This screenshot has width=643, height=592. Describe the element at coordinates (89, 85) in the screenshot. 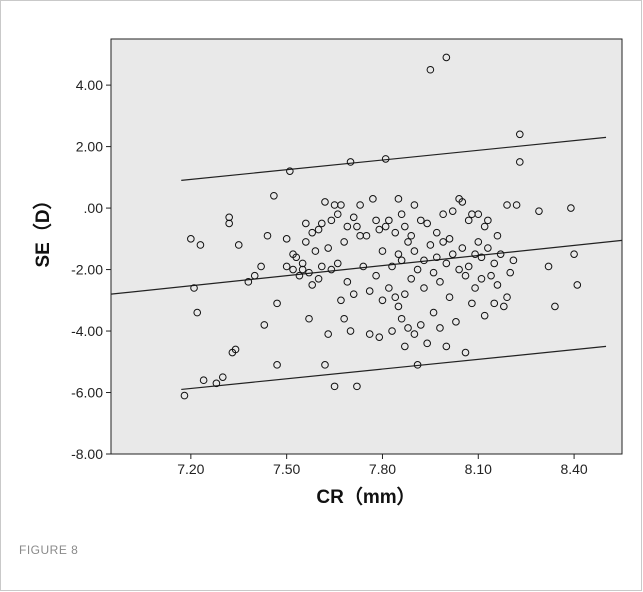

I see `y-tick-label: 4.00` at that location.